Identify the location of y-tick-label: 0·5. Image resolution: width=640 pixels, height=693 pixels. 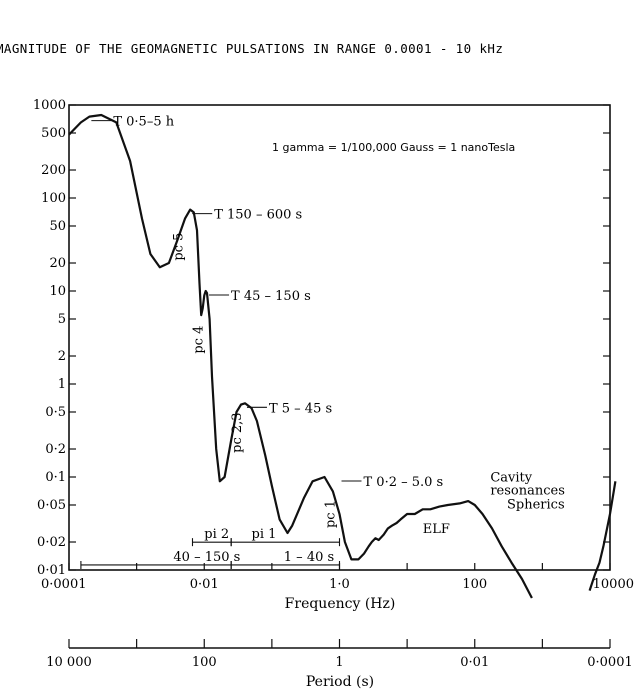
(55, 412).